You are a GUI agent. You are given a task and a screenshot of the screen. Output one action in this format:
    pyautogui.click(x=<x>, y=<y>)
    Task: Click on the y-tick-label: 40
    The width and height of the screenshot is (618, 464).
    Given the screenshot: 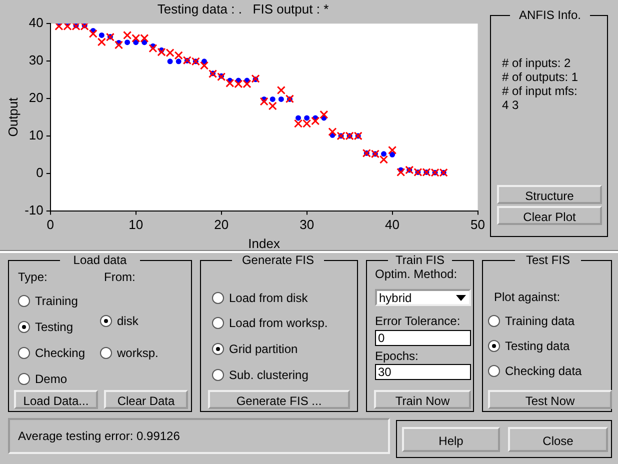 What is the action you would take?
    pyautogui.click(x=36, y=22)
    